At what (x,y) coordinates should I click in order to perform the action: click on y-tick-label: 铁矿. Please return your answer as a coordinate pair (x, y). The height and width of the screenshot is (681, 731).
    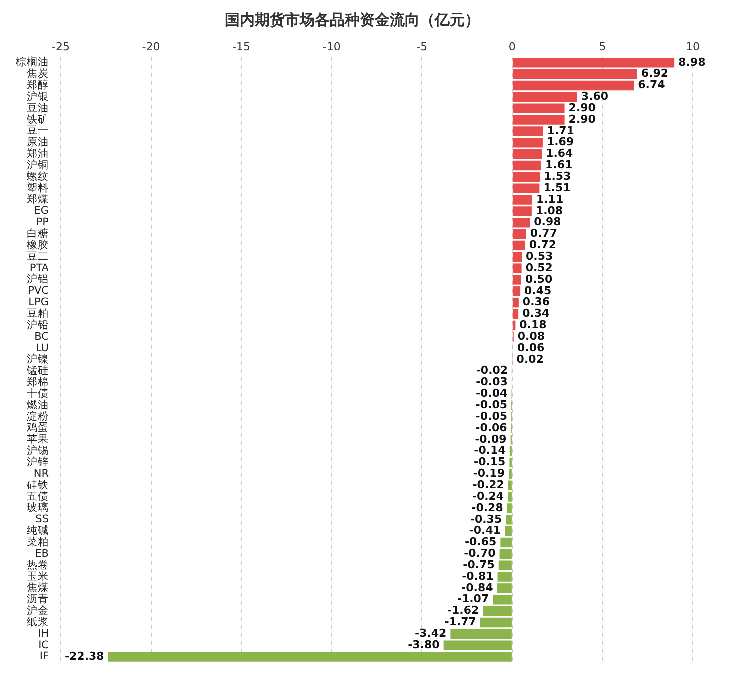
    Looking at the image, I should click on (37, 119).